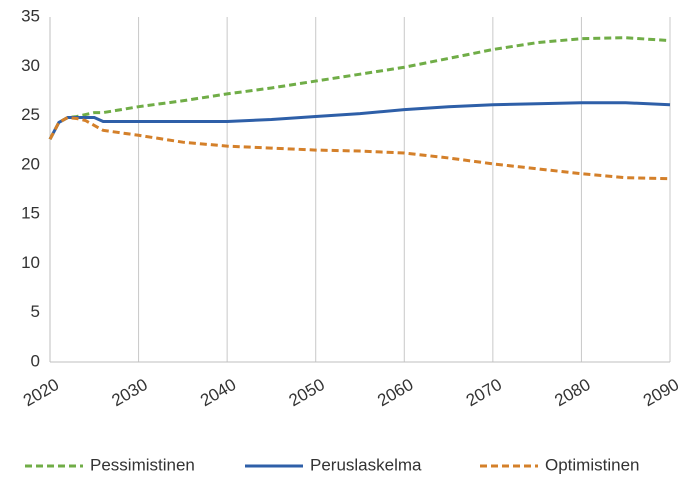  What do you see at coordinates (218, 392) in the screenshot?
I see `x-tick-label: 2040` at bounding box center [218, 392].